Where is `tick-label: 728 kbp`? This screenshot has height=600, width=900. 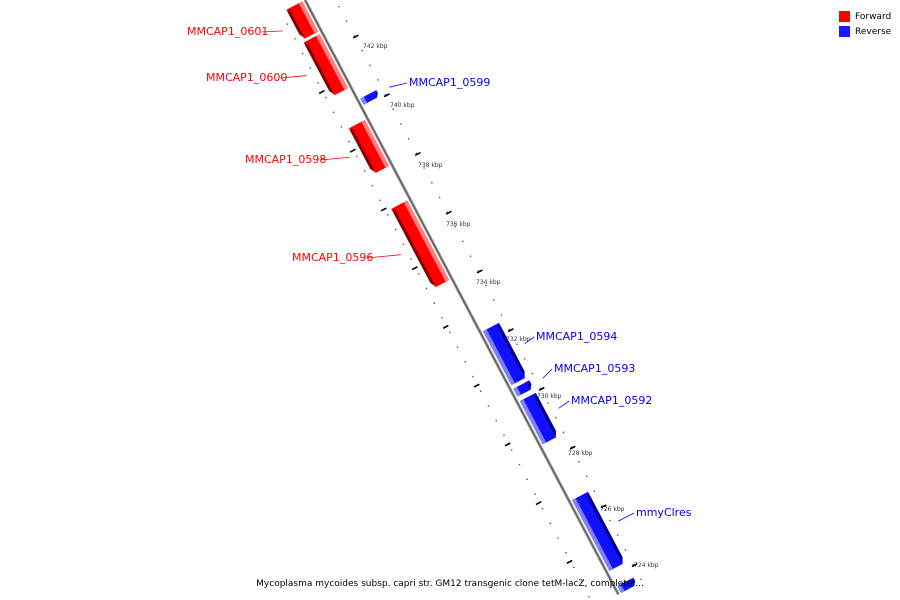 tick-label: 728 kbp is located at coordinates (580, 453).